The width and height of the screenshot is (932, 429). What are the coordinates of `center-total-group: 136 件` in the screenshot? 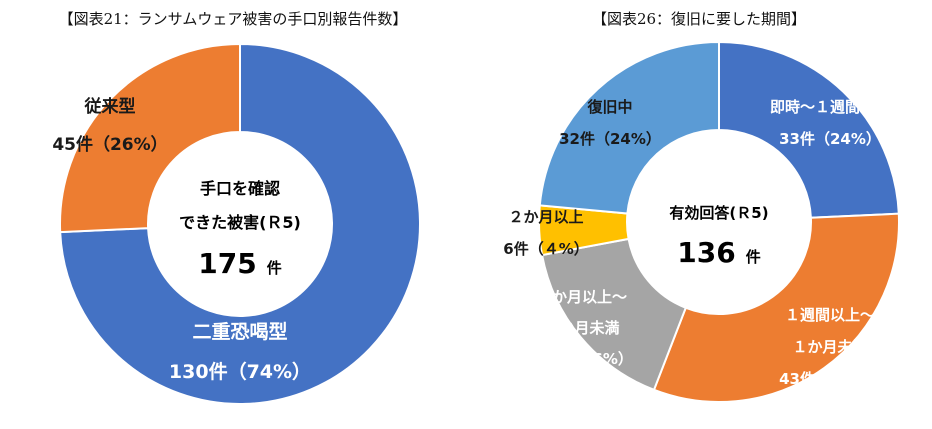 It's located at (718, 252).